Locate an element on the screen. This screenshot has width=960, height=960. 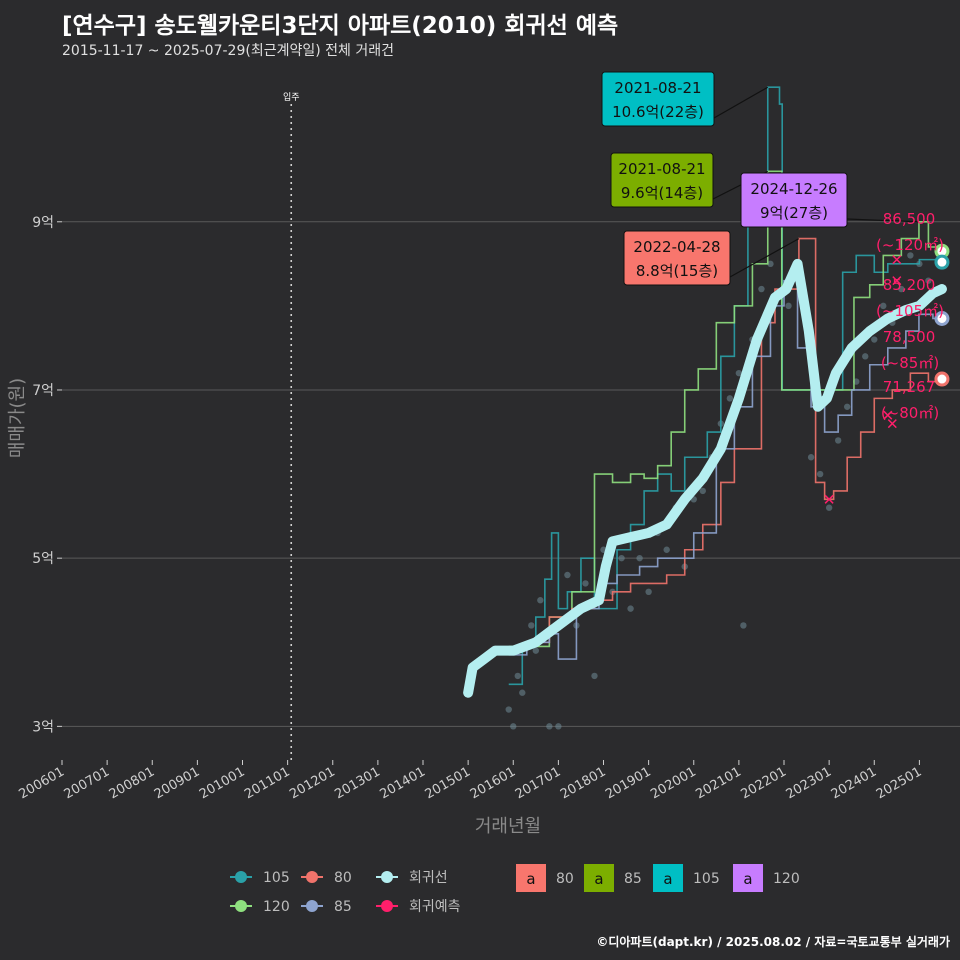
end-label-area: (~85㎡) is located at coordinates (910, 363).